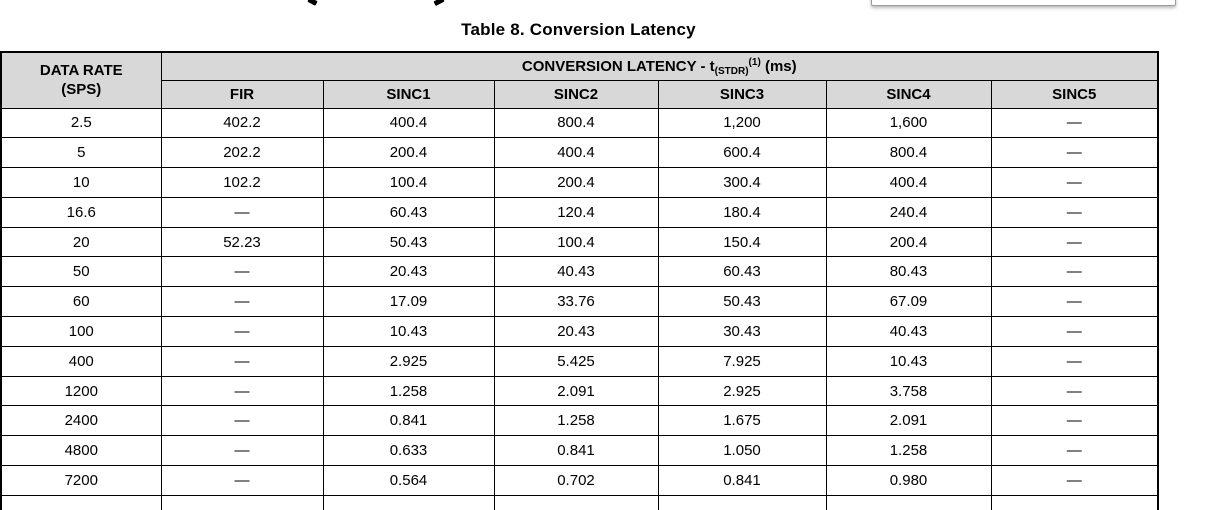 The height and width of the screenshot is (510, 1230). What do you see at coordinates (579, 123) in the screenshot?
I see `table-row: 2.5 402.2 400.4 800.4 1,200 1,600—` at bounding box center [579, 123].